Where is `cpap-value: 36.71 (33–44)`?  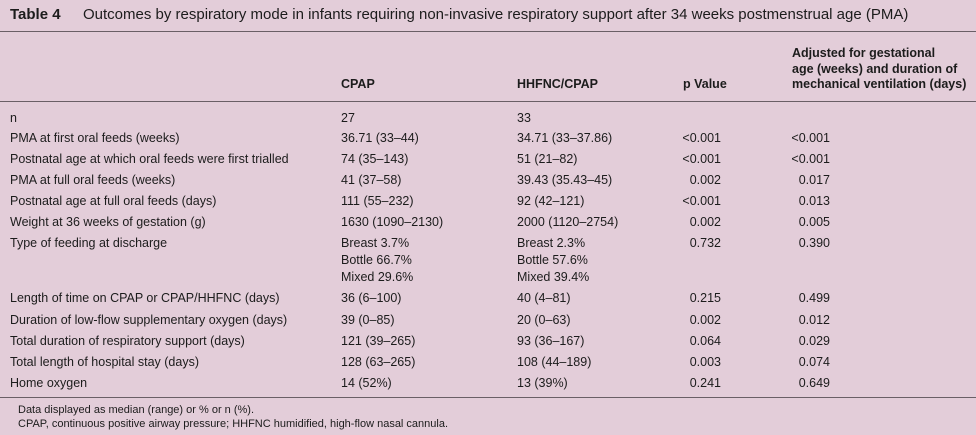 cpap-value: 36.71 (33–44) is located at coordinates (380, 138).